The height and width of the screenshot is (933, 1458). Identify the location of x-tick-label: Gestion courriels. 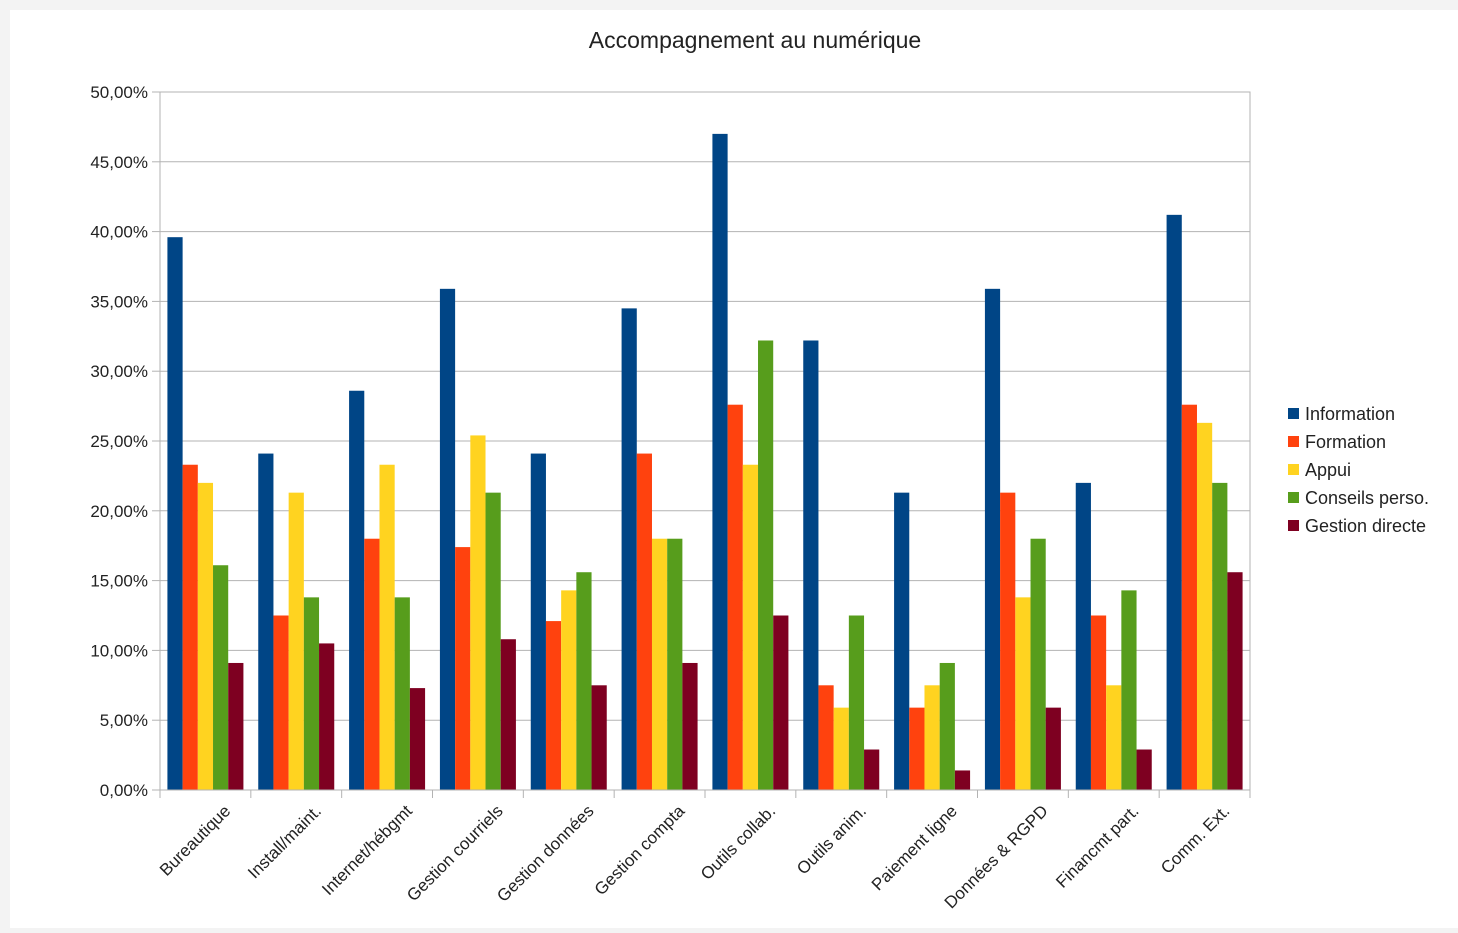
(455, 853).